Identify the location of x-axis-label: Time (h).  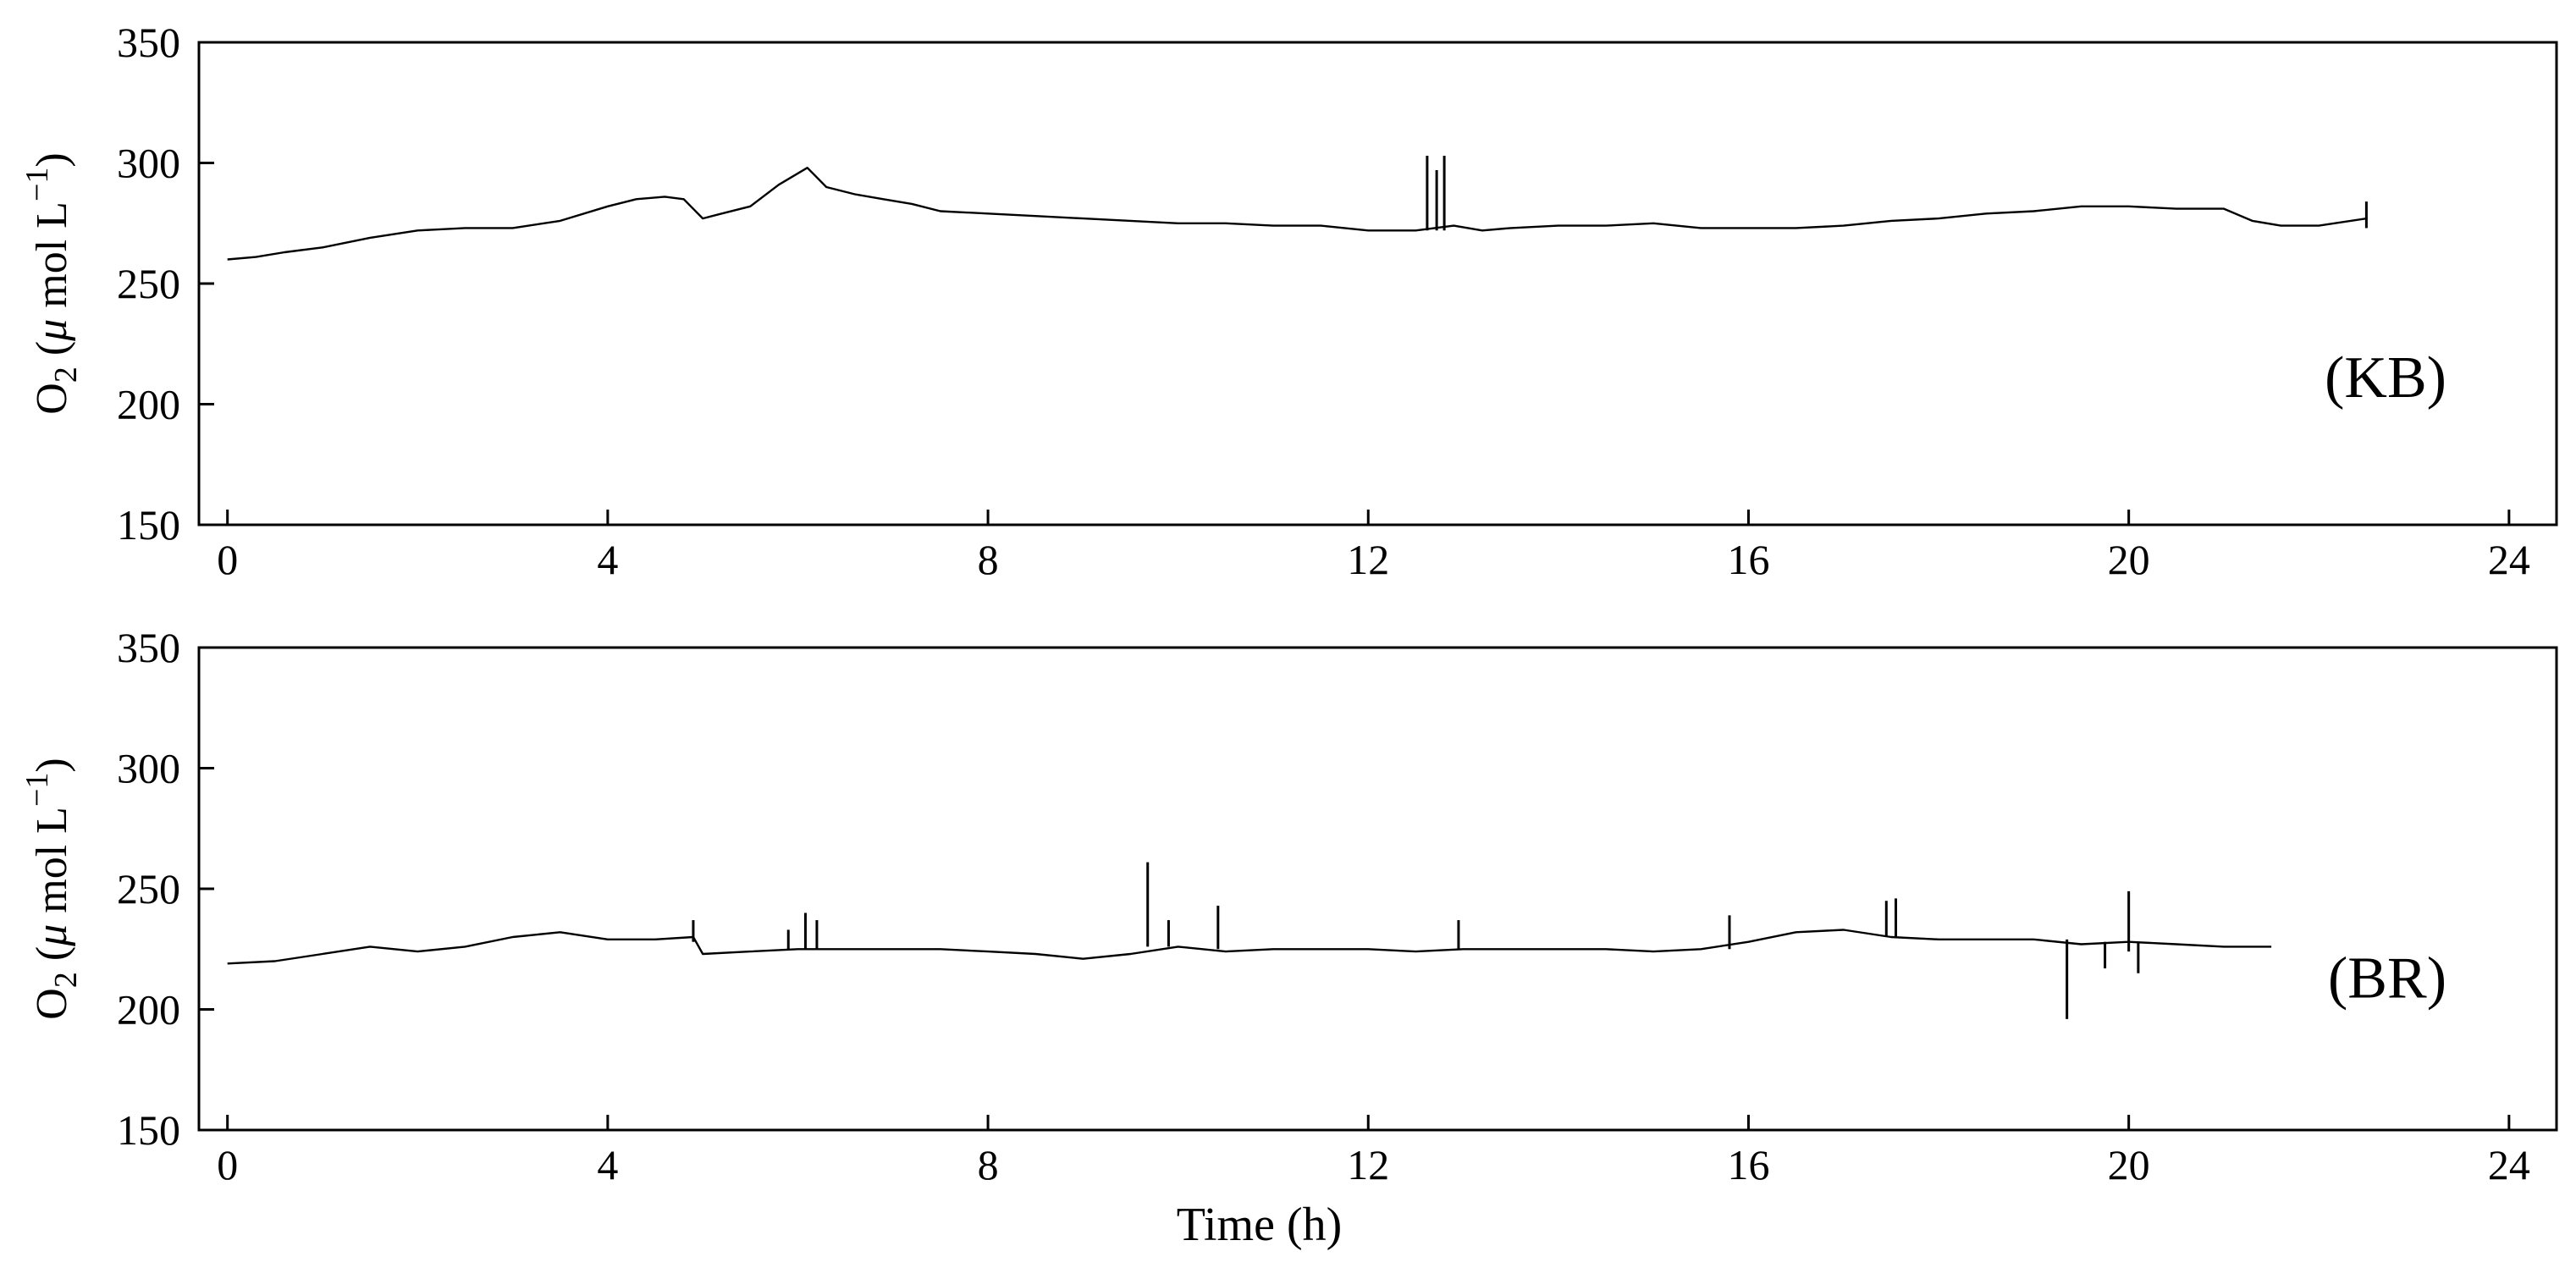
(1260, 1225).